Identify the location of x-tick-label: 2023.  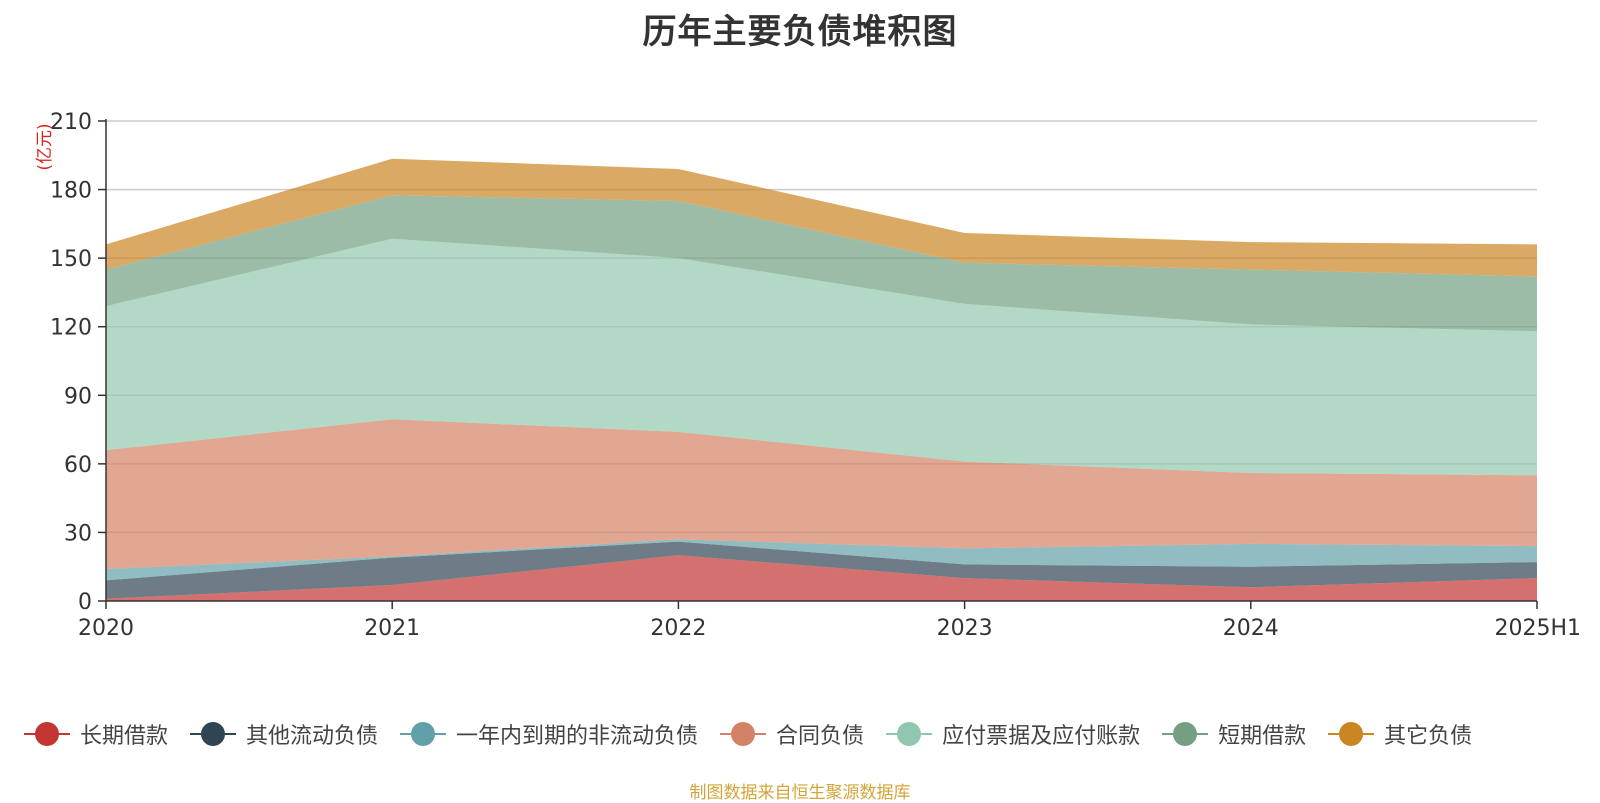
(965, 628).